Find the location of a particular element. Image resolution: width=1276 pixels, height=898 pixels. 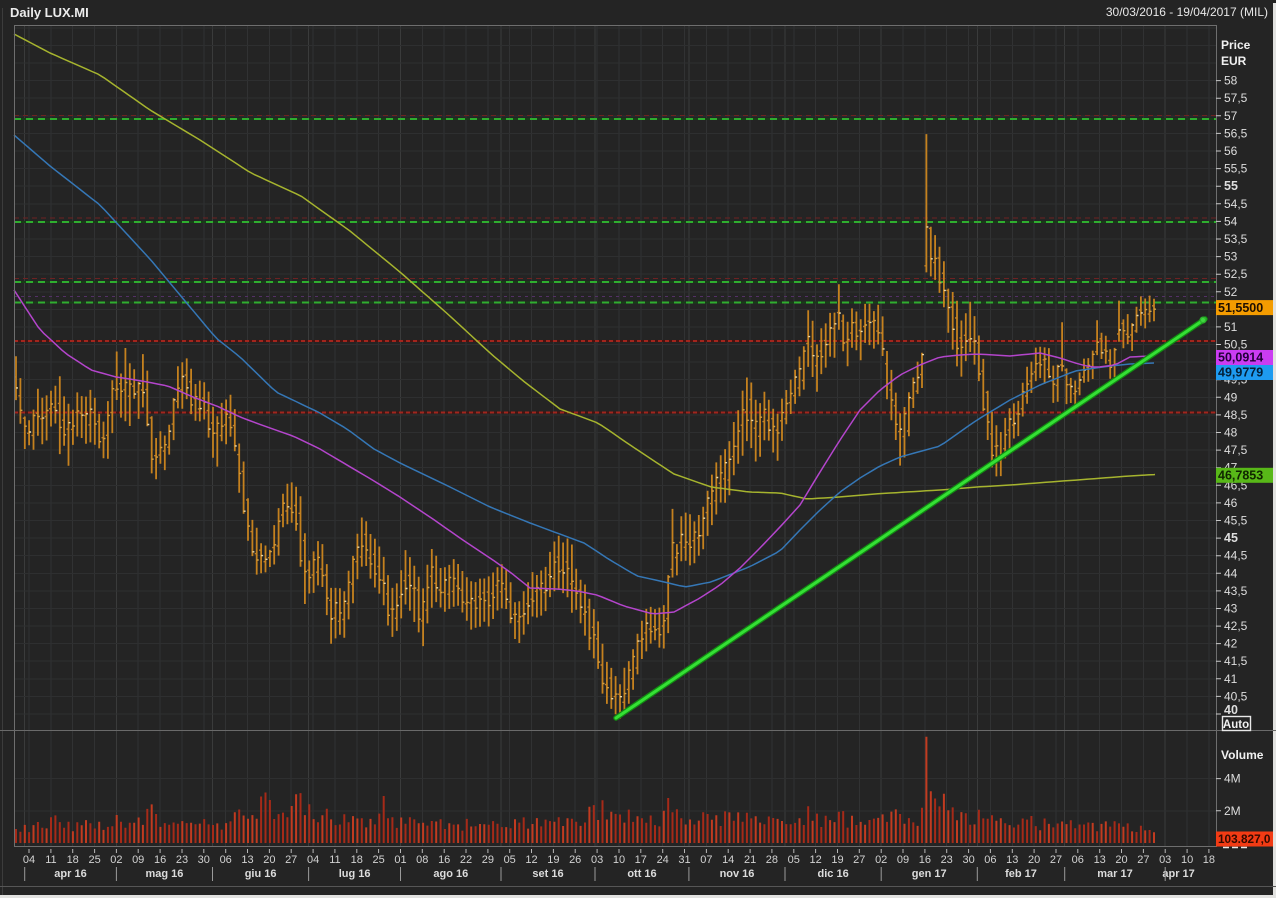

svg-text: 56 is located at coordinates (1231, 151).